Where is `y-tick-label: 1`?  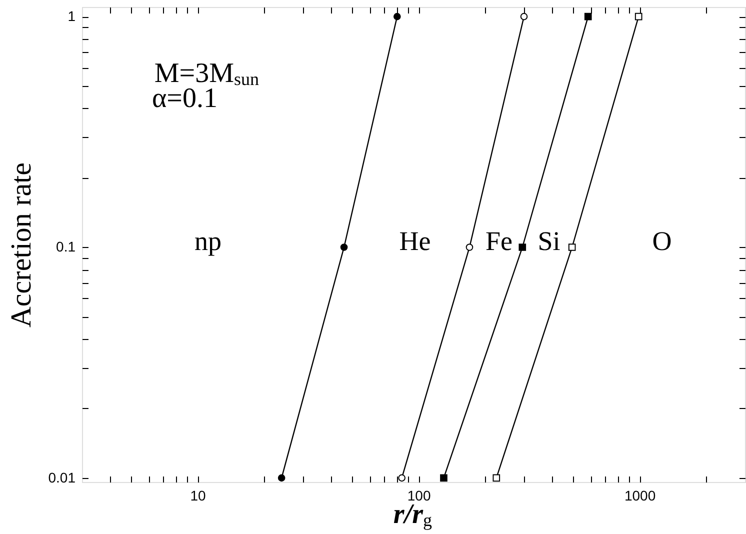 y-tick-label: 1 is located at coordinates (72, 16).